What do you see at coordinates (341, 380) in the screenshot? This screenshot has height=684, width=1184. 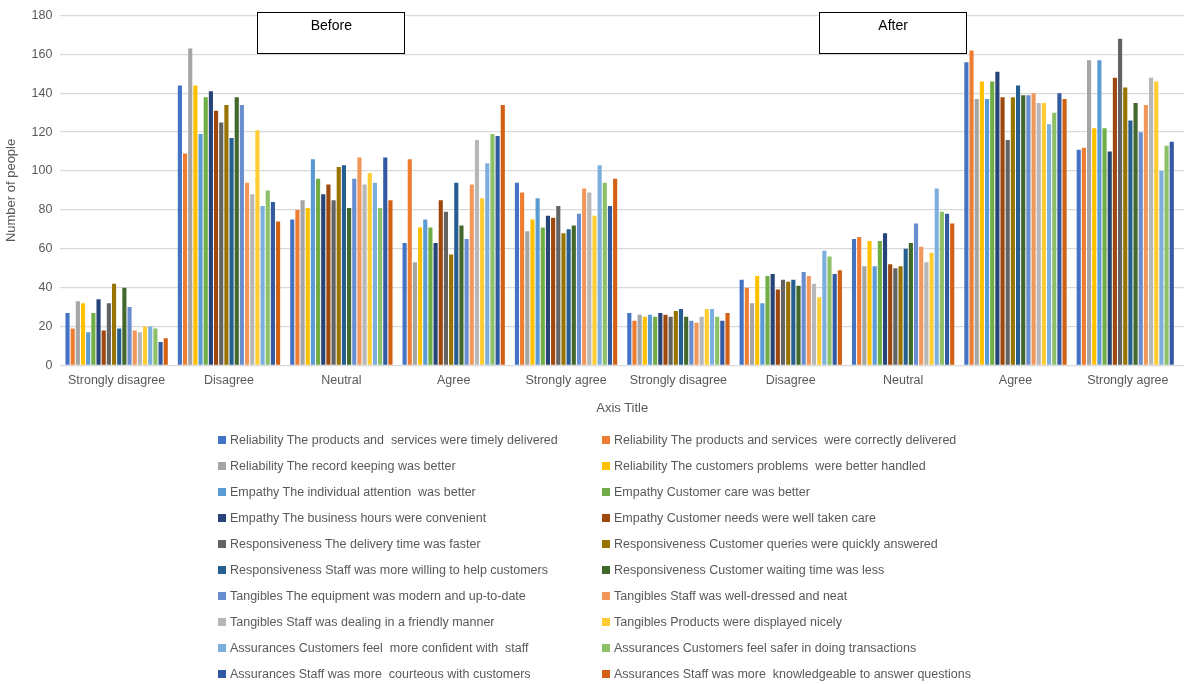 I see `x-tick-label: Neutral` at bounding box center [341, 380].